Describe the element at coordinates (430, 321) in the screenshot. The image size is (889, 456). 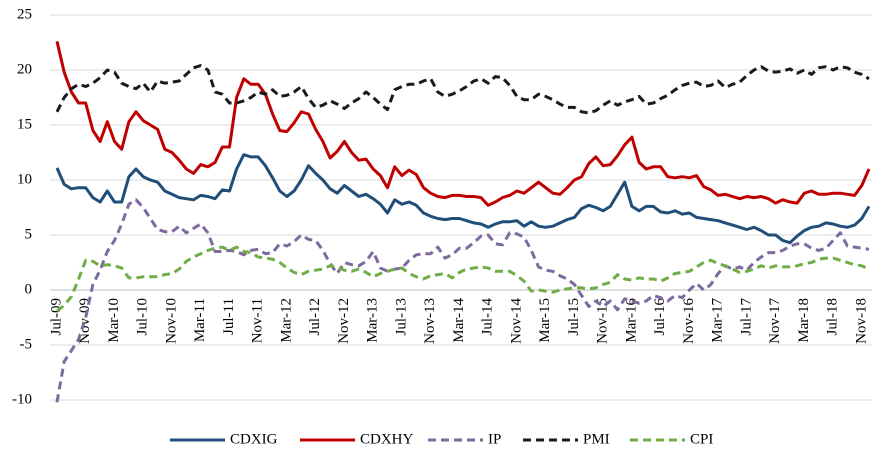
I see `x-tick-label: Nov-13` at that location.